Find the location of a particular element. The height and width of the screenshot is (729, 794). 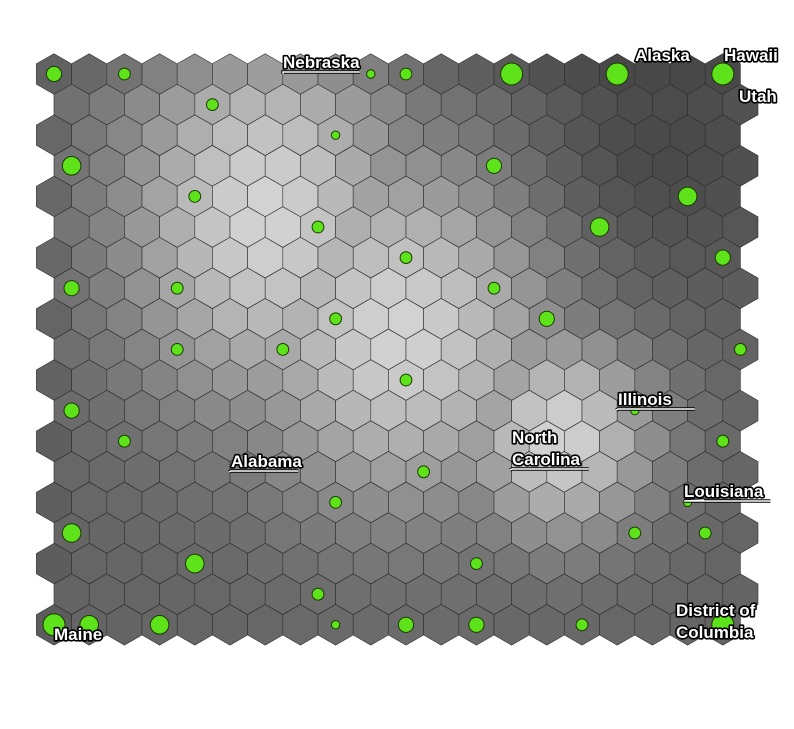

annotation-text: Illinois is located at coordinates (645, 399).